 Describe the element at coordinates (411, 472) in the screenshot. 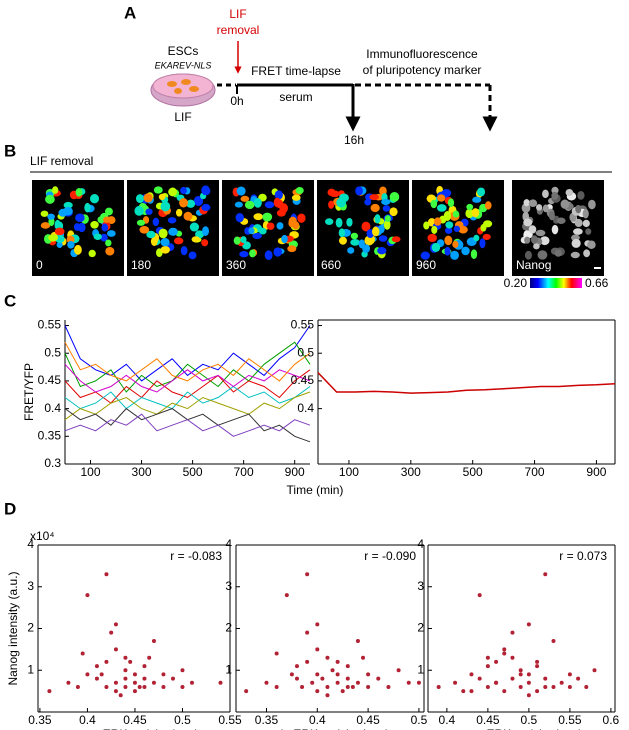

I see `x-tick-label: 300` at that location.